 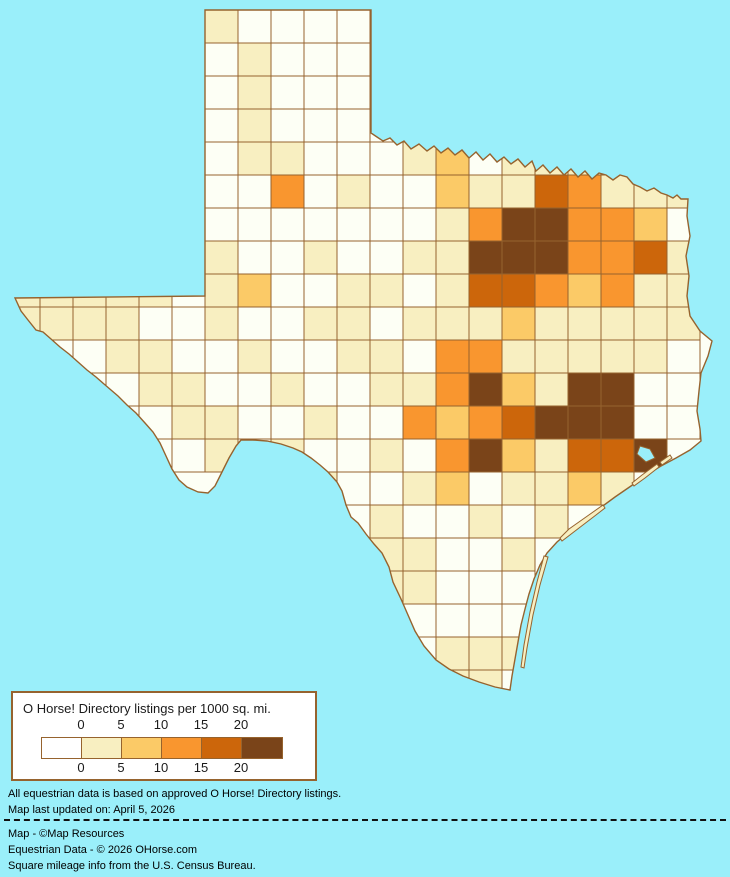 I want to click on legend-color-bar, so click(x=162, y=748).